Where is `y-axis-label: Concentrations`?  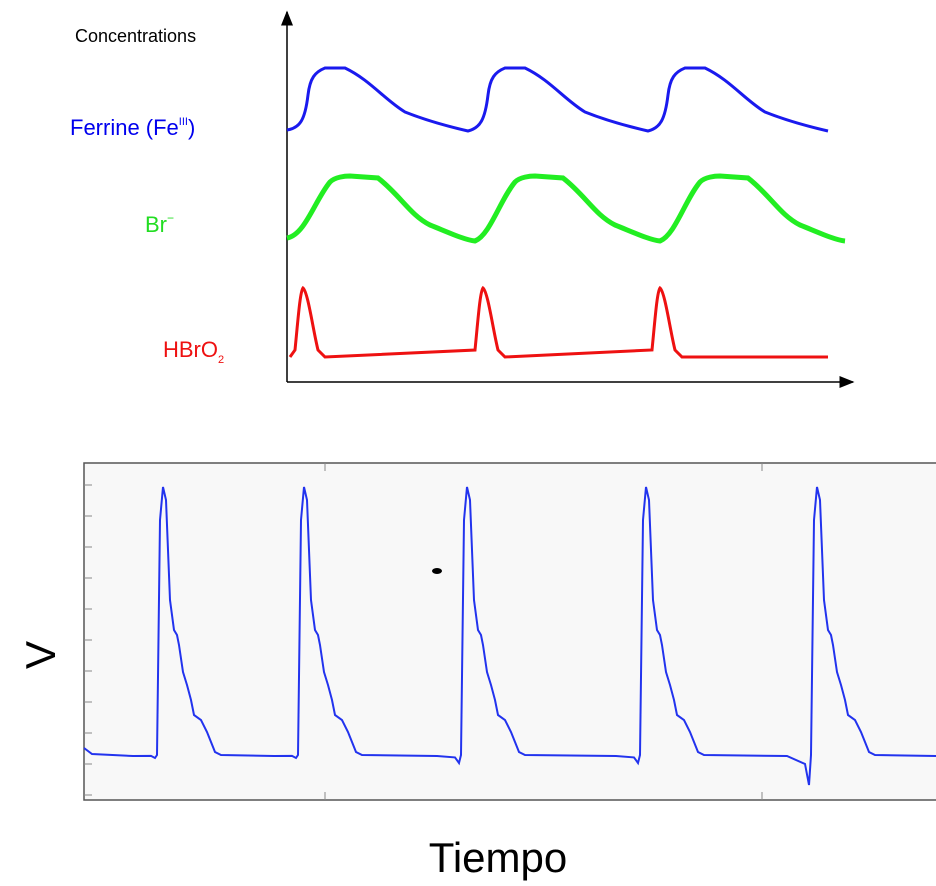 y-axis-label: Concentrations is located at coordinates (135, 36).